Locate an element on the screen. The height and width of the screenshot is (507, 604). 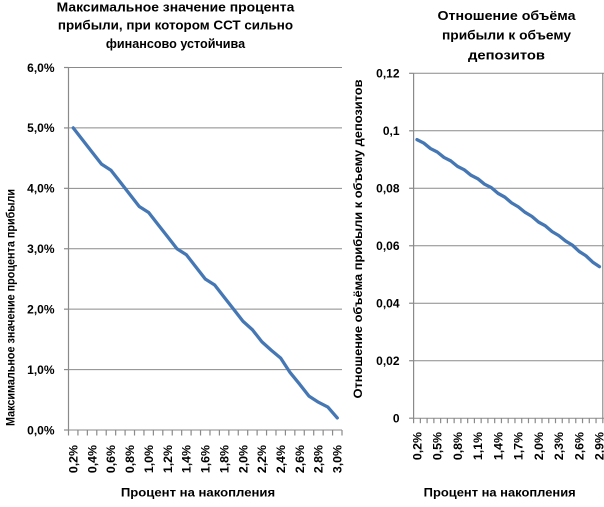
svg-text: прибыли к объему is located at coordinates (507, 35).